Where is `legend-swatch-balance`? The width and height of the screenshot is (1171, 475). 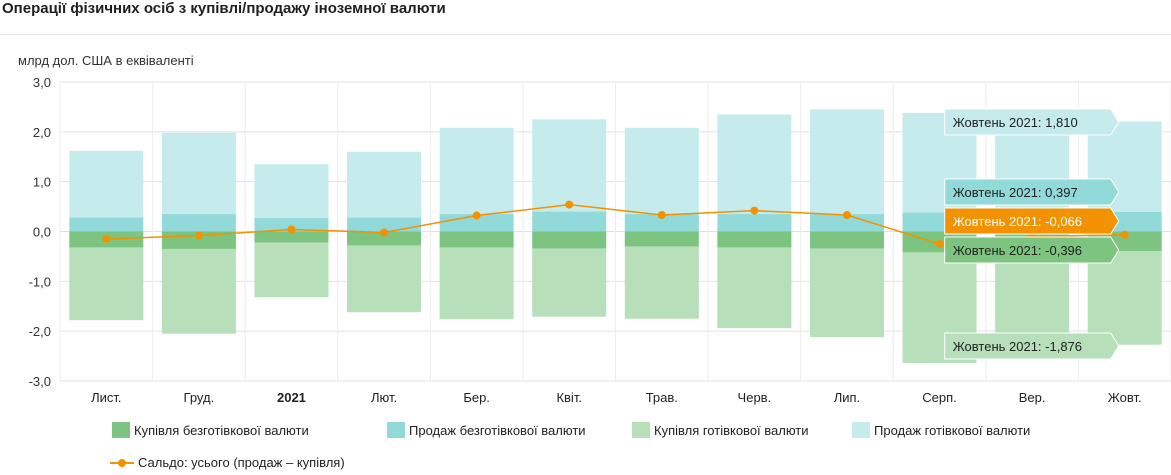 legend-swatch-balance is located at coordinates (122, 463).